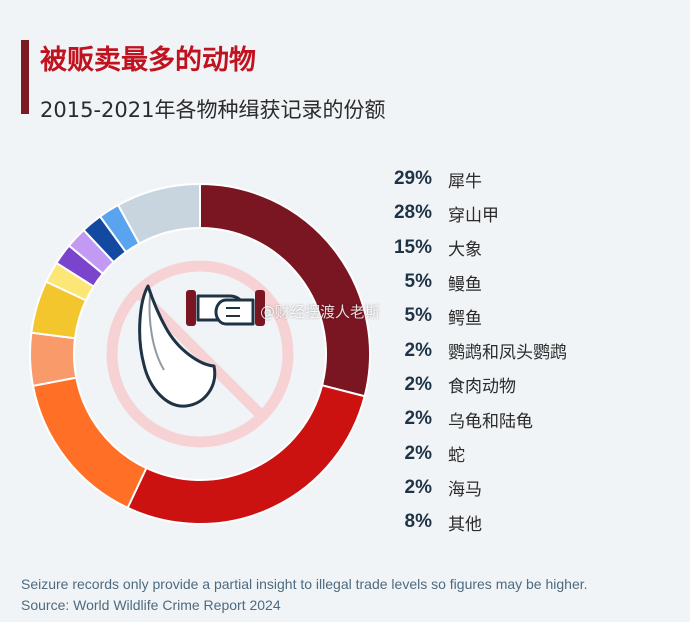  What do you see at coordinates (532, 385) in the screenshot?
I see `legend-item: 2% 食肉动物` at bounding box center [532, 385].